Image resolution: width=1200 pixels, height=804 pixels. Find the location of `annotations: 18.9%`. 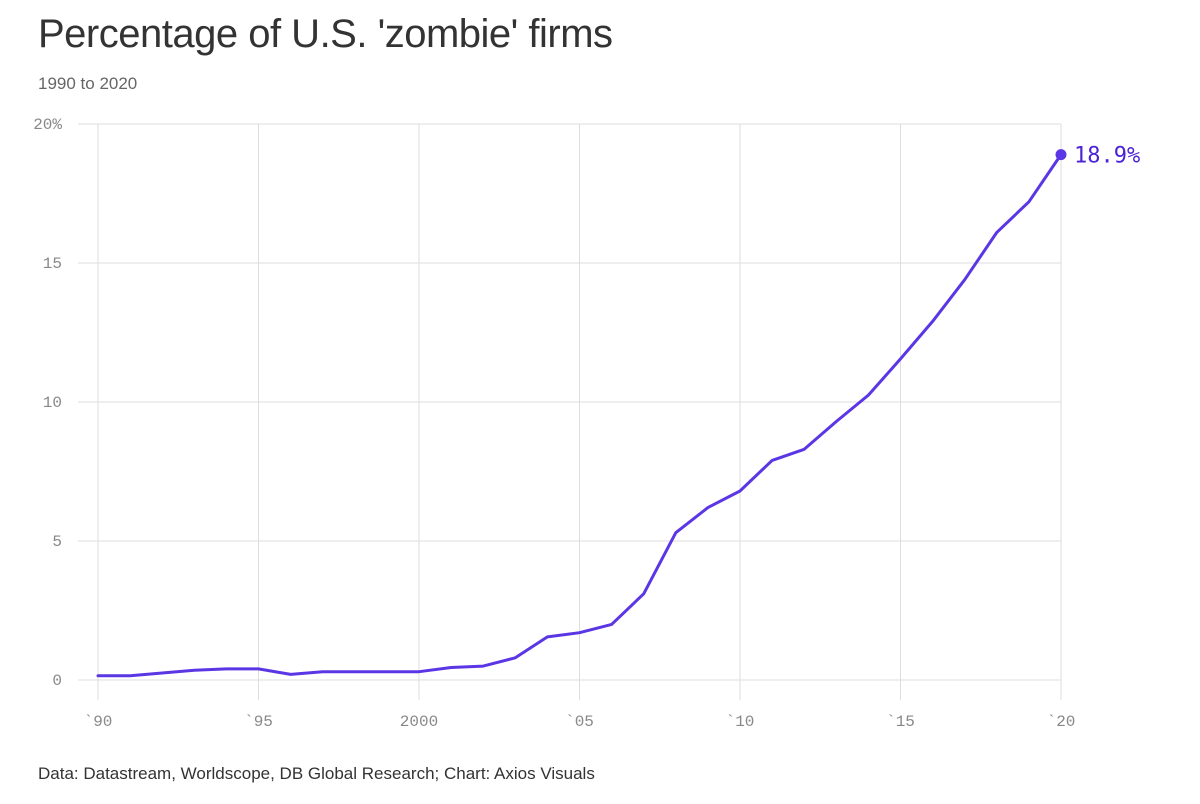

annotations: 18.9% is located at coordinates (1097, 156).